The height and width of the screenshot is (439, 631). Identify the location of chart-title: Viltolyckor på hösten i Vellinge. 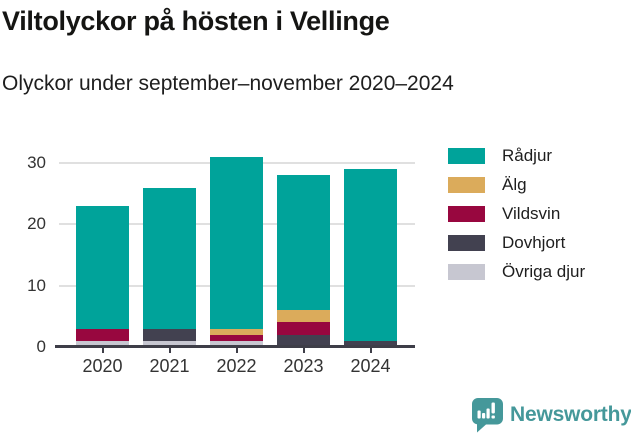
(196, 21).